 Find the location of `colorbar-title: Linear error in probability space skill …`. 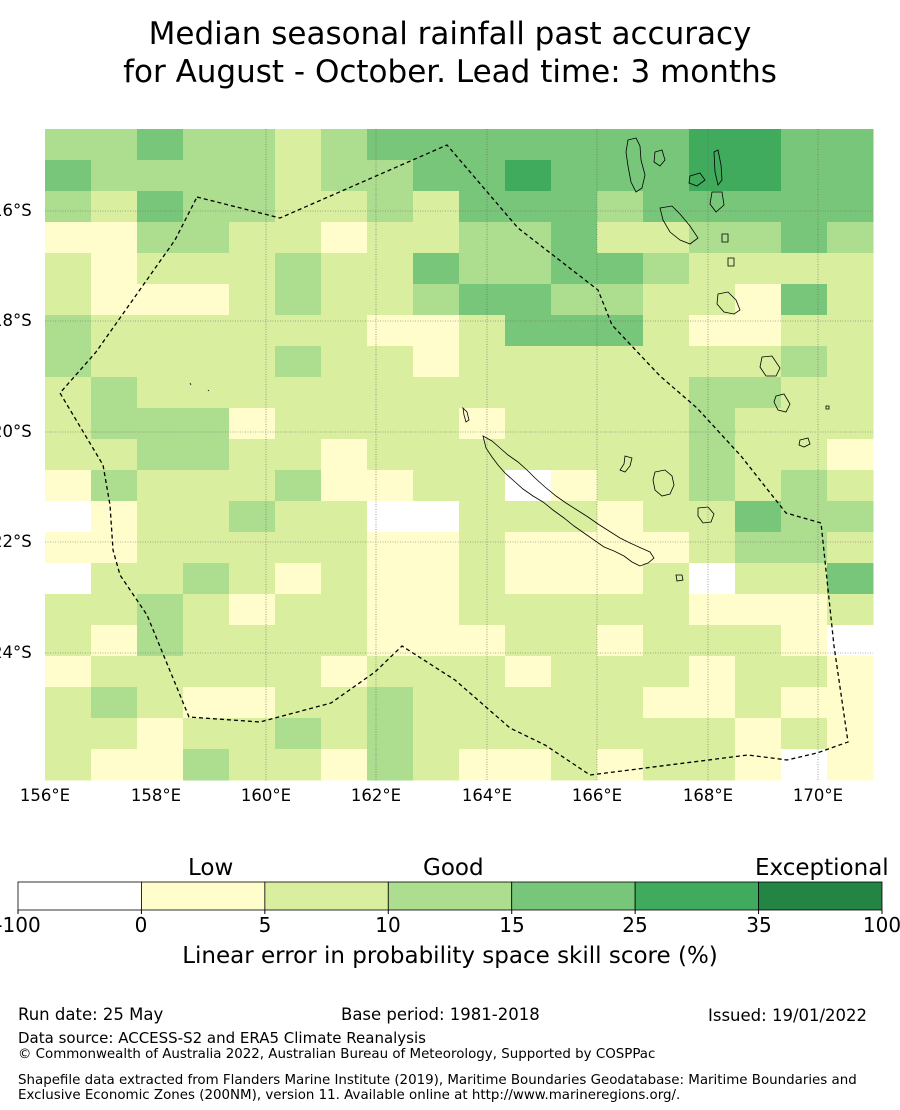

colorbar-title: Linear error in probability space skill … is located at coordinates (450, 956).